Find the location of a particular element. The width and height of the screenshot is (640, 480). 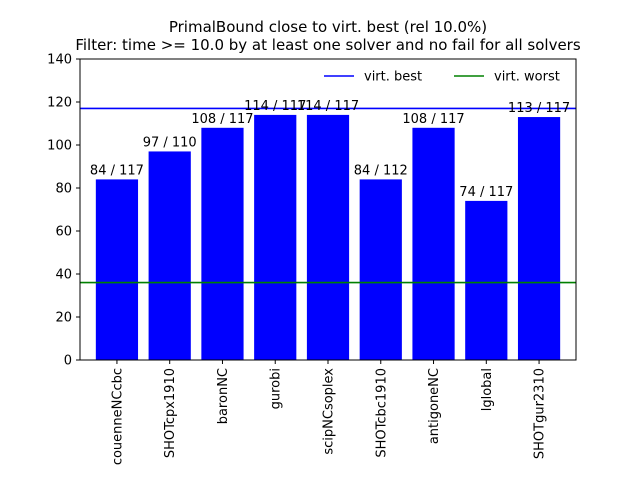

data-label-SHOTgur2310: 113 / 117 is located at coordinates (539, 108).